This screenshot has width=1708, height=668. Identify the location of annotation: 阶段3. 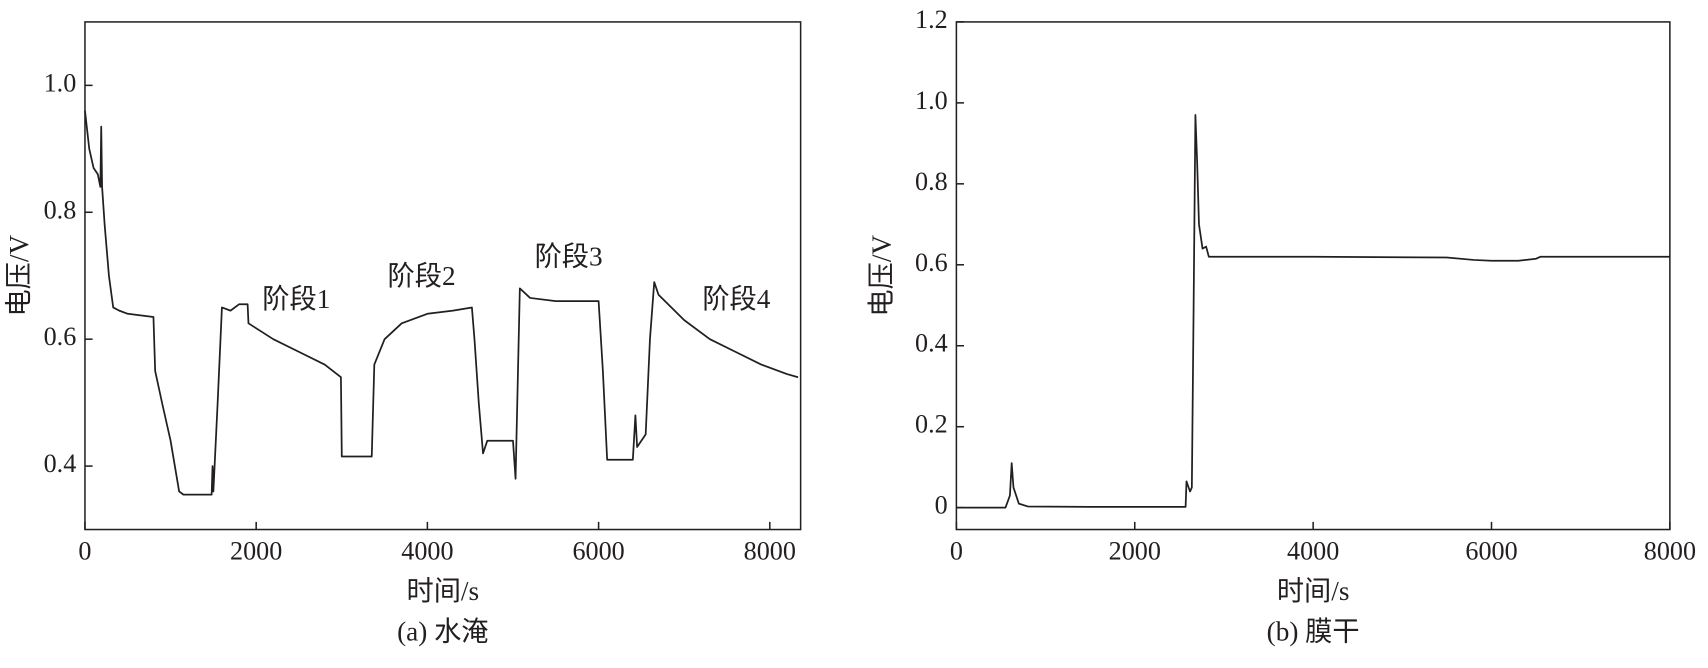
(569, 257).